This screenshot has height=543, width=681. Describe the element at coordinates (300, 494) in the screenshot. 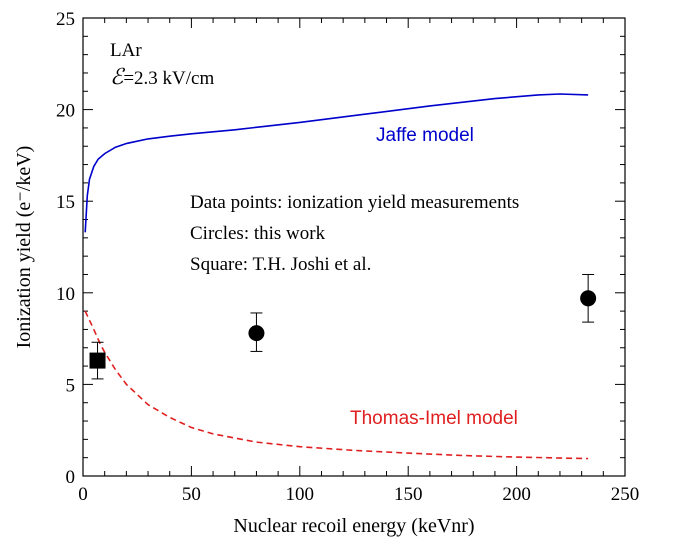

I see `x-tick-label: 100` at that location.